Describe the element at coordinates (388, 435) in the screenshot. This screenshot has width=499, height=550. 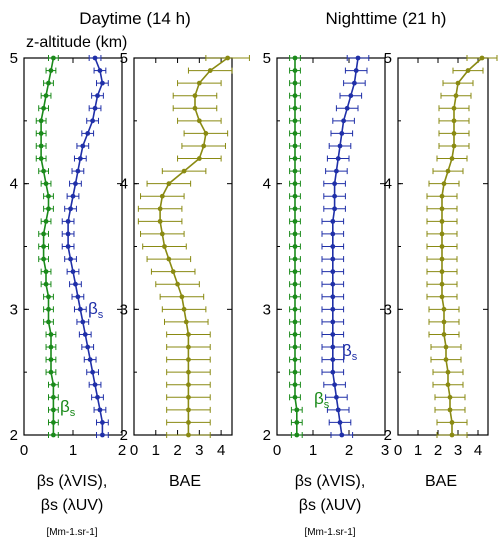
I see `y-tick-label: 2` at that location.